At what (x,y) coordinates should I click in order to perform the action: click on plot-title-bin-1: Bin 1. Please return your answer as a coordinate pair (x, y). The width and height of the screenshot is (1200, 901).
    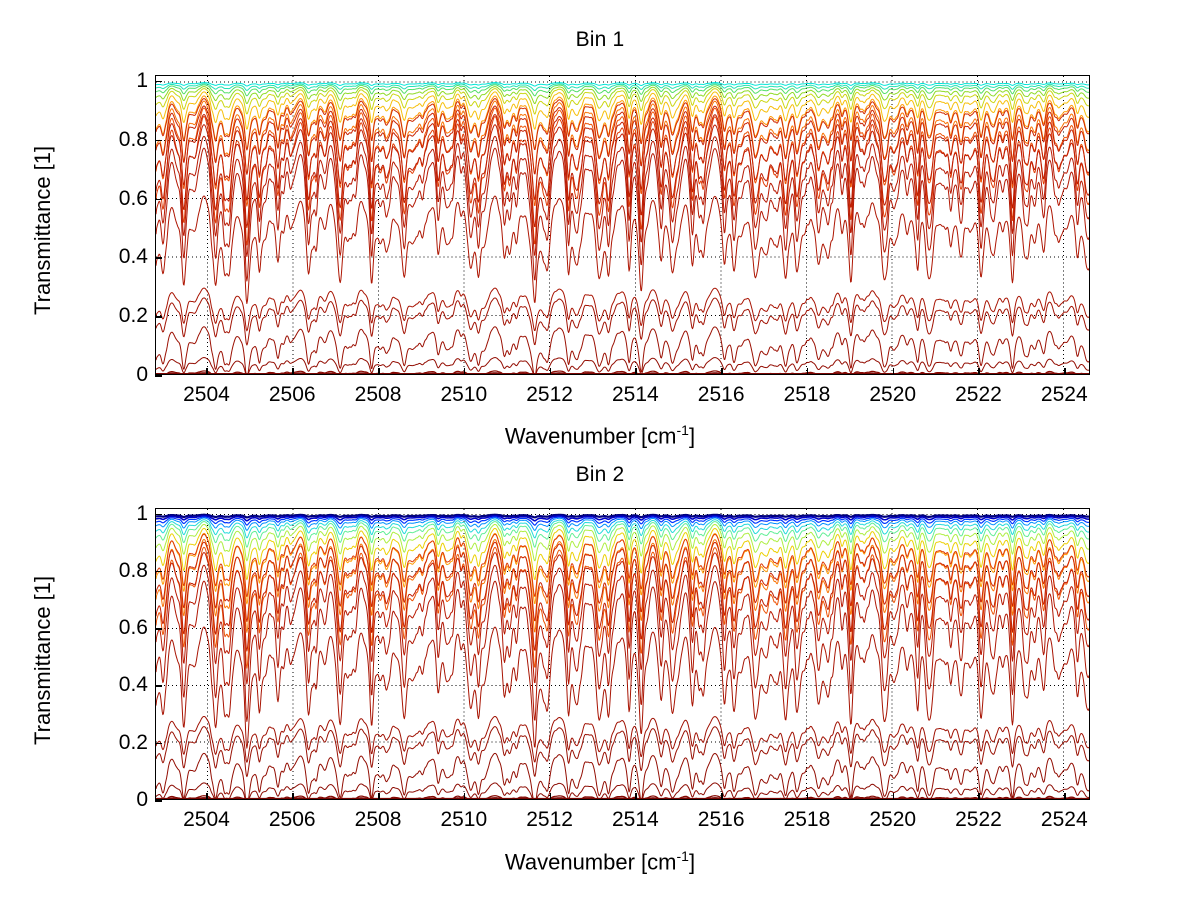
    Looking at the image, I should click on (600, 39).